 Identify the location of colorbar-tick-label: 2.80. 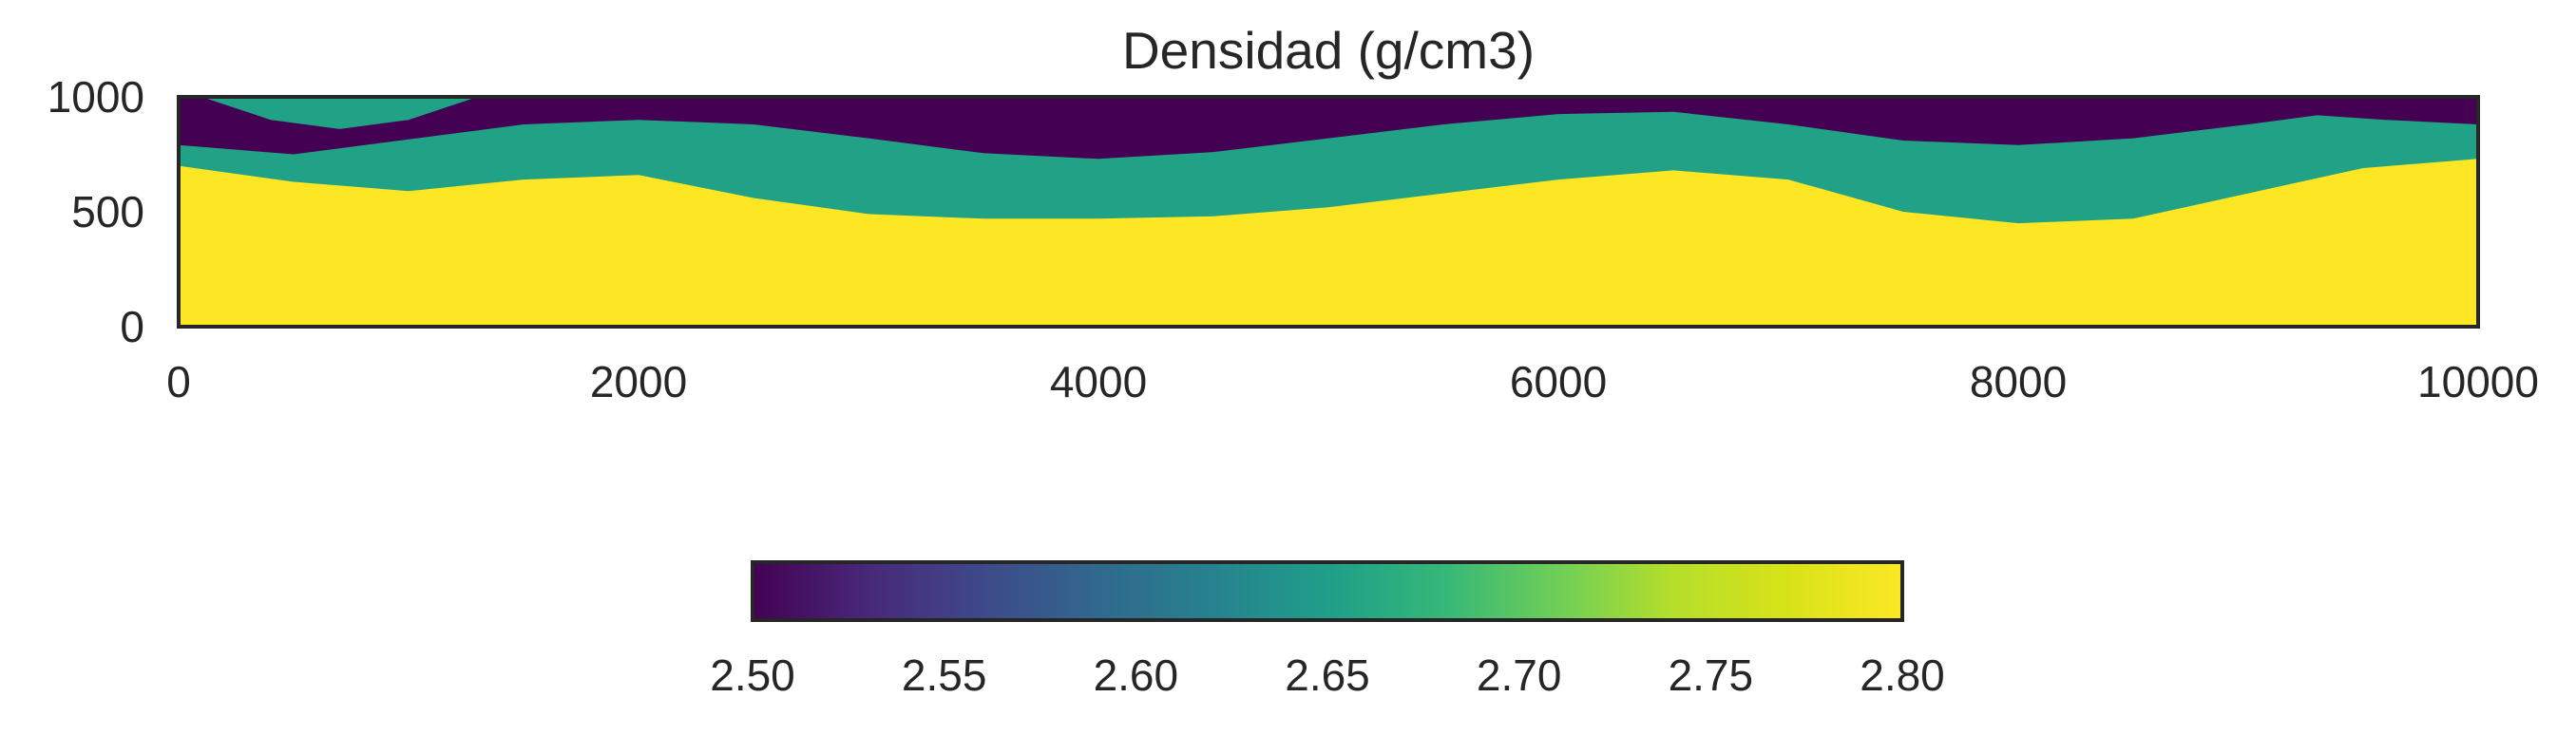
(1902, 675).